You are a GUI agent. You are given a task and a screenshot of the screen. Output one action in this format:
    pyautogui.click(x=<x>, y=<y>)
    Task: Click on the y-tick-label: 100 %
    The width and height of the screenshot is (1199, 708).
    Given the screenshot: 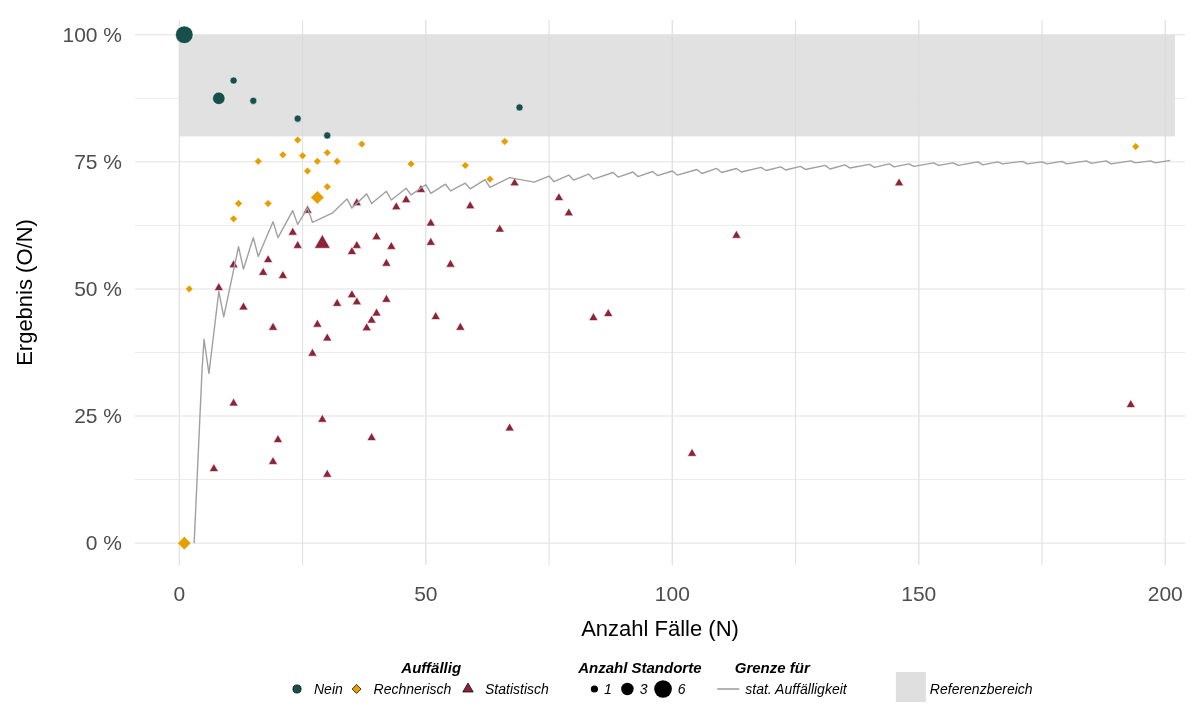 What is the action you would take?
    pyautogui.click(x=92, y=34)
    